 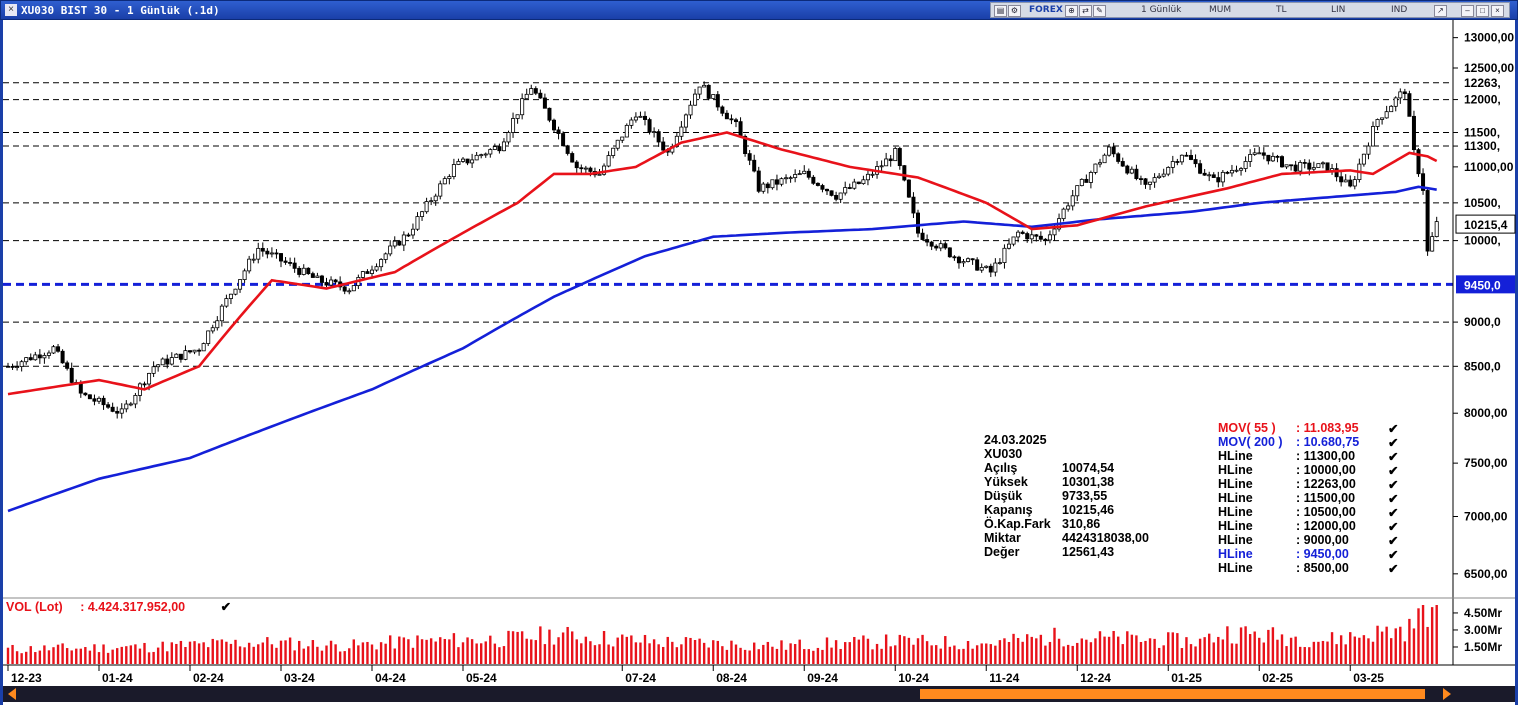 What do you see at coordinates (1486, 516) in the screenshot?
I see `y-tick-label: 7000,00` at bounding box center [1486, 516].